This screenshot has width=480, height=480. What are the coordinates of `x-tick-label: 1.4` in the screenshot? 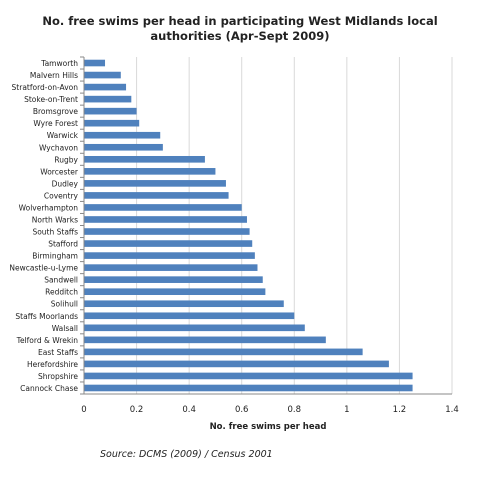 It's located at (452, 410).